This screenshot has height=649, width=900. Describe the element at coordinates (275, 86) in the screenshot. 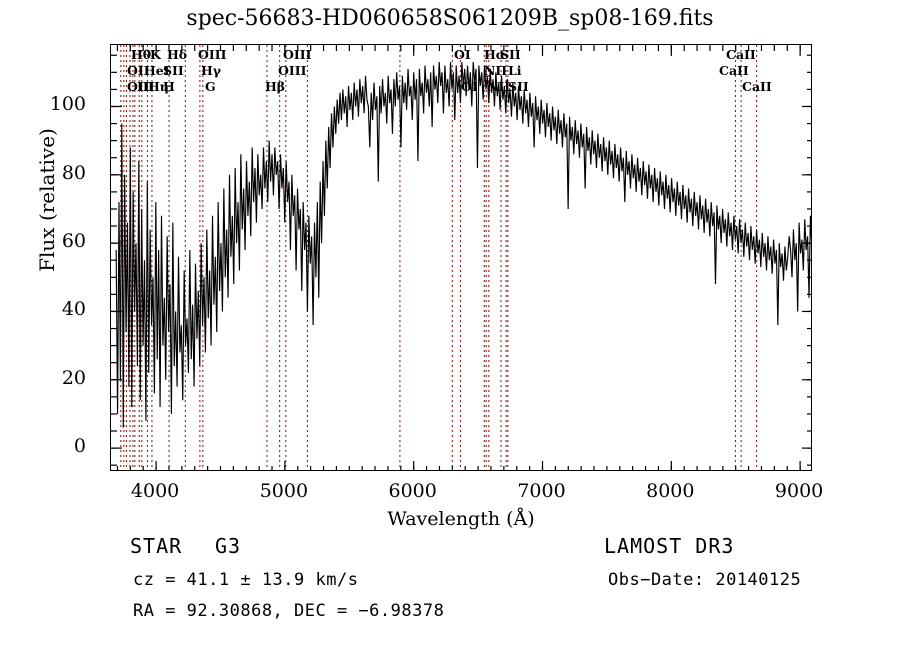

I see `spectral-line-label: Hβ` at that location.